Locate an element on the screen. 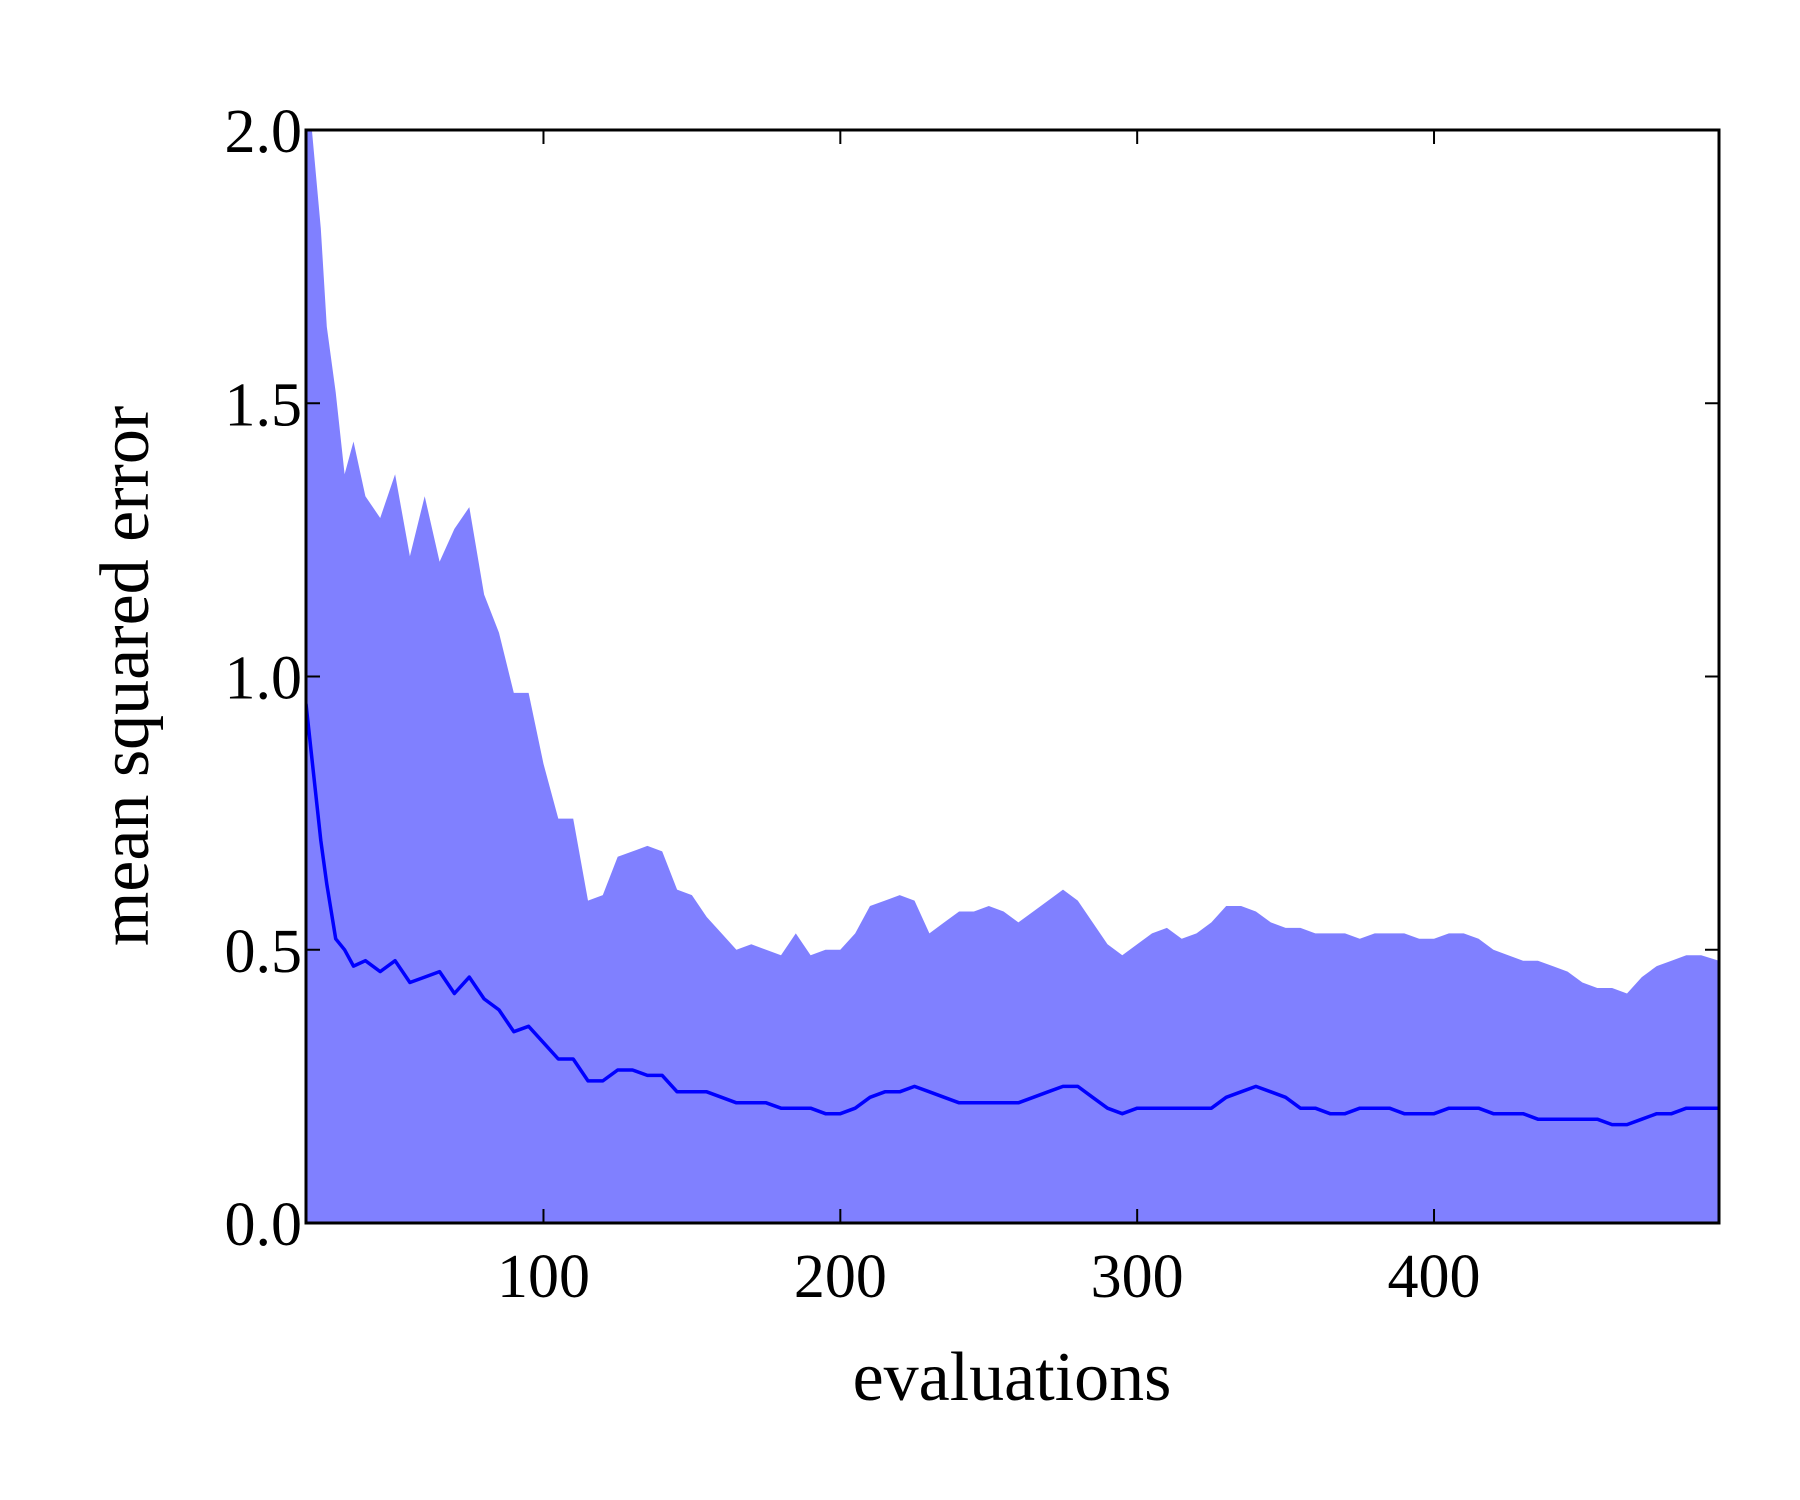  y-tick-label: 1.0 is located at coordinates (264, 679).